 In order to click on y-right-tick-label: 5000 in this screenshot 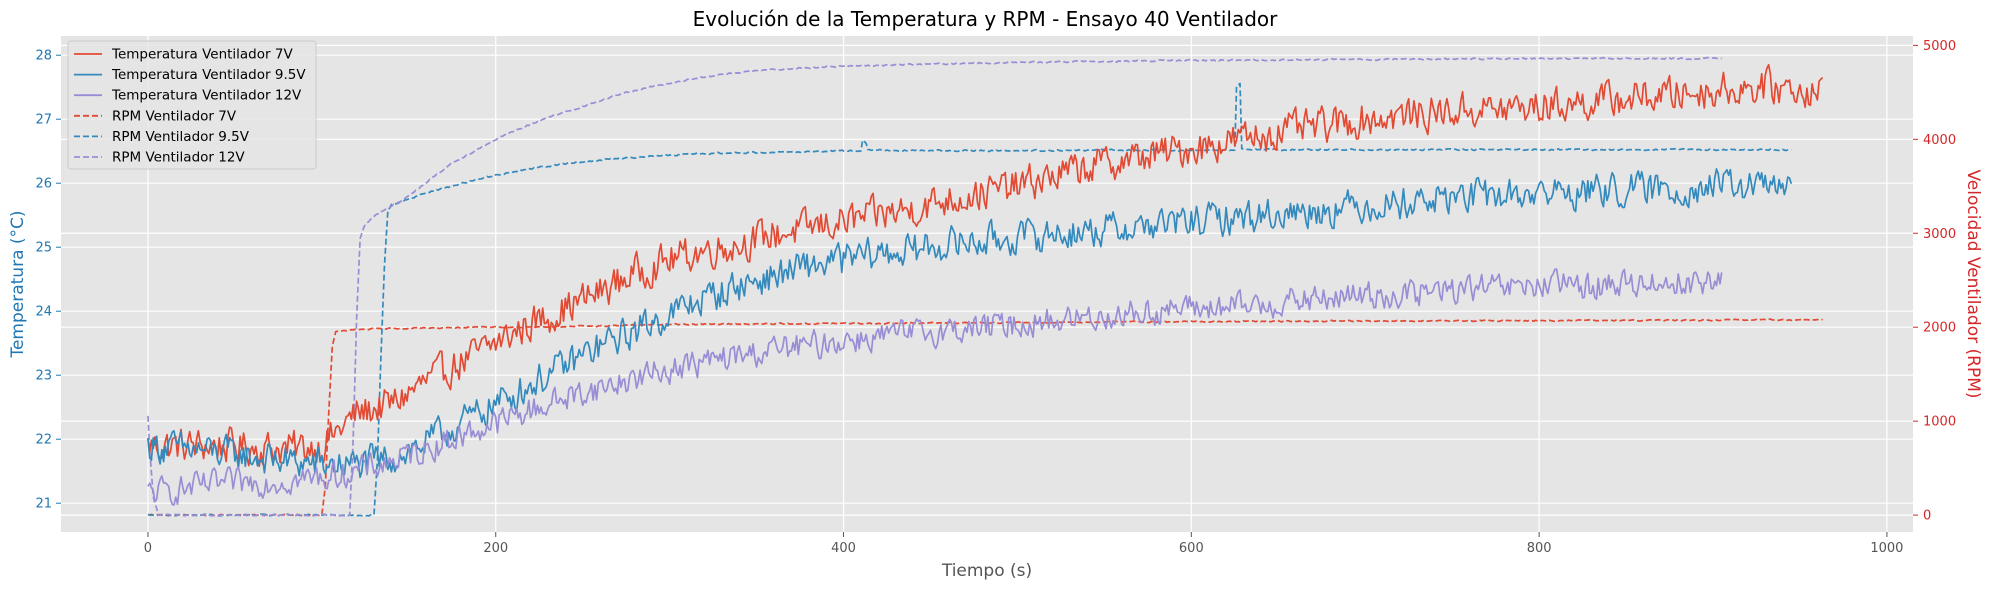, I will do `click(1939, 46)`.